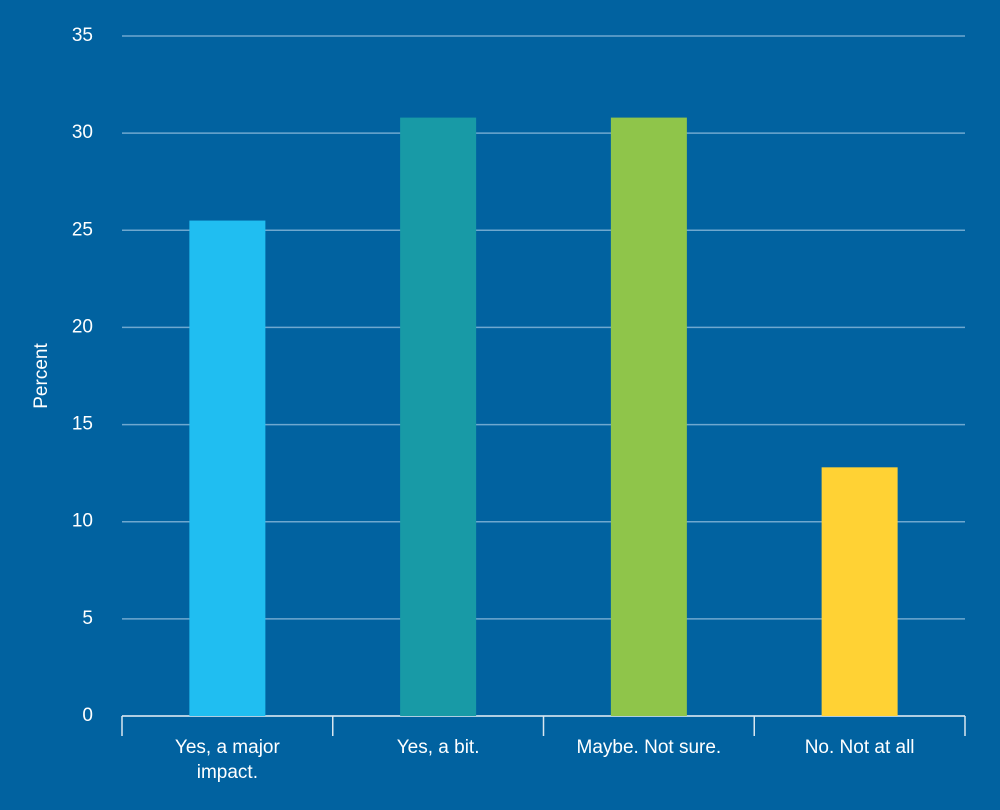  Describe the element at coordinates (82, 35) in the screenshot. I see `y-tick-label: 35` at that location.